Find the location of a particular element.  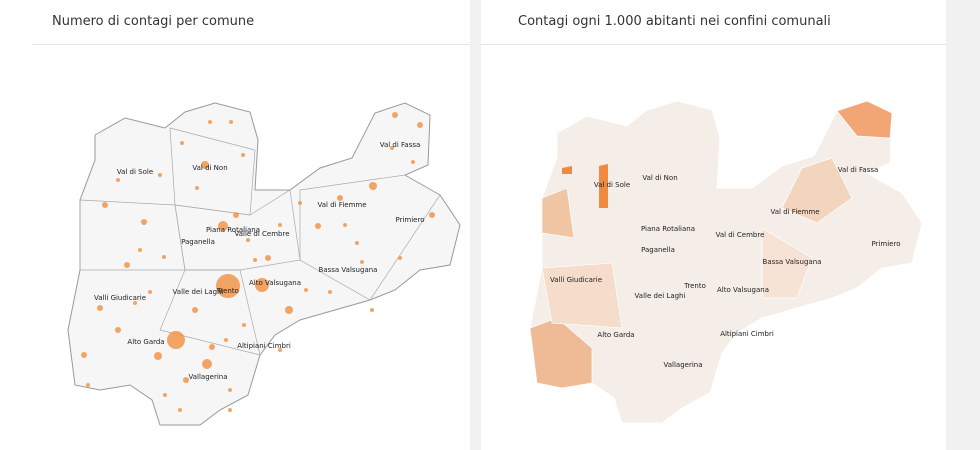

area-label: Valle di Cembre is located at coordinates (261, 234).